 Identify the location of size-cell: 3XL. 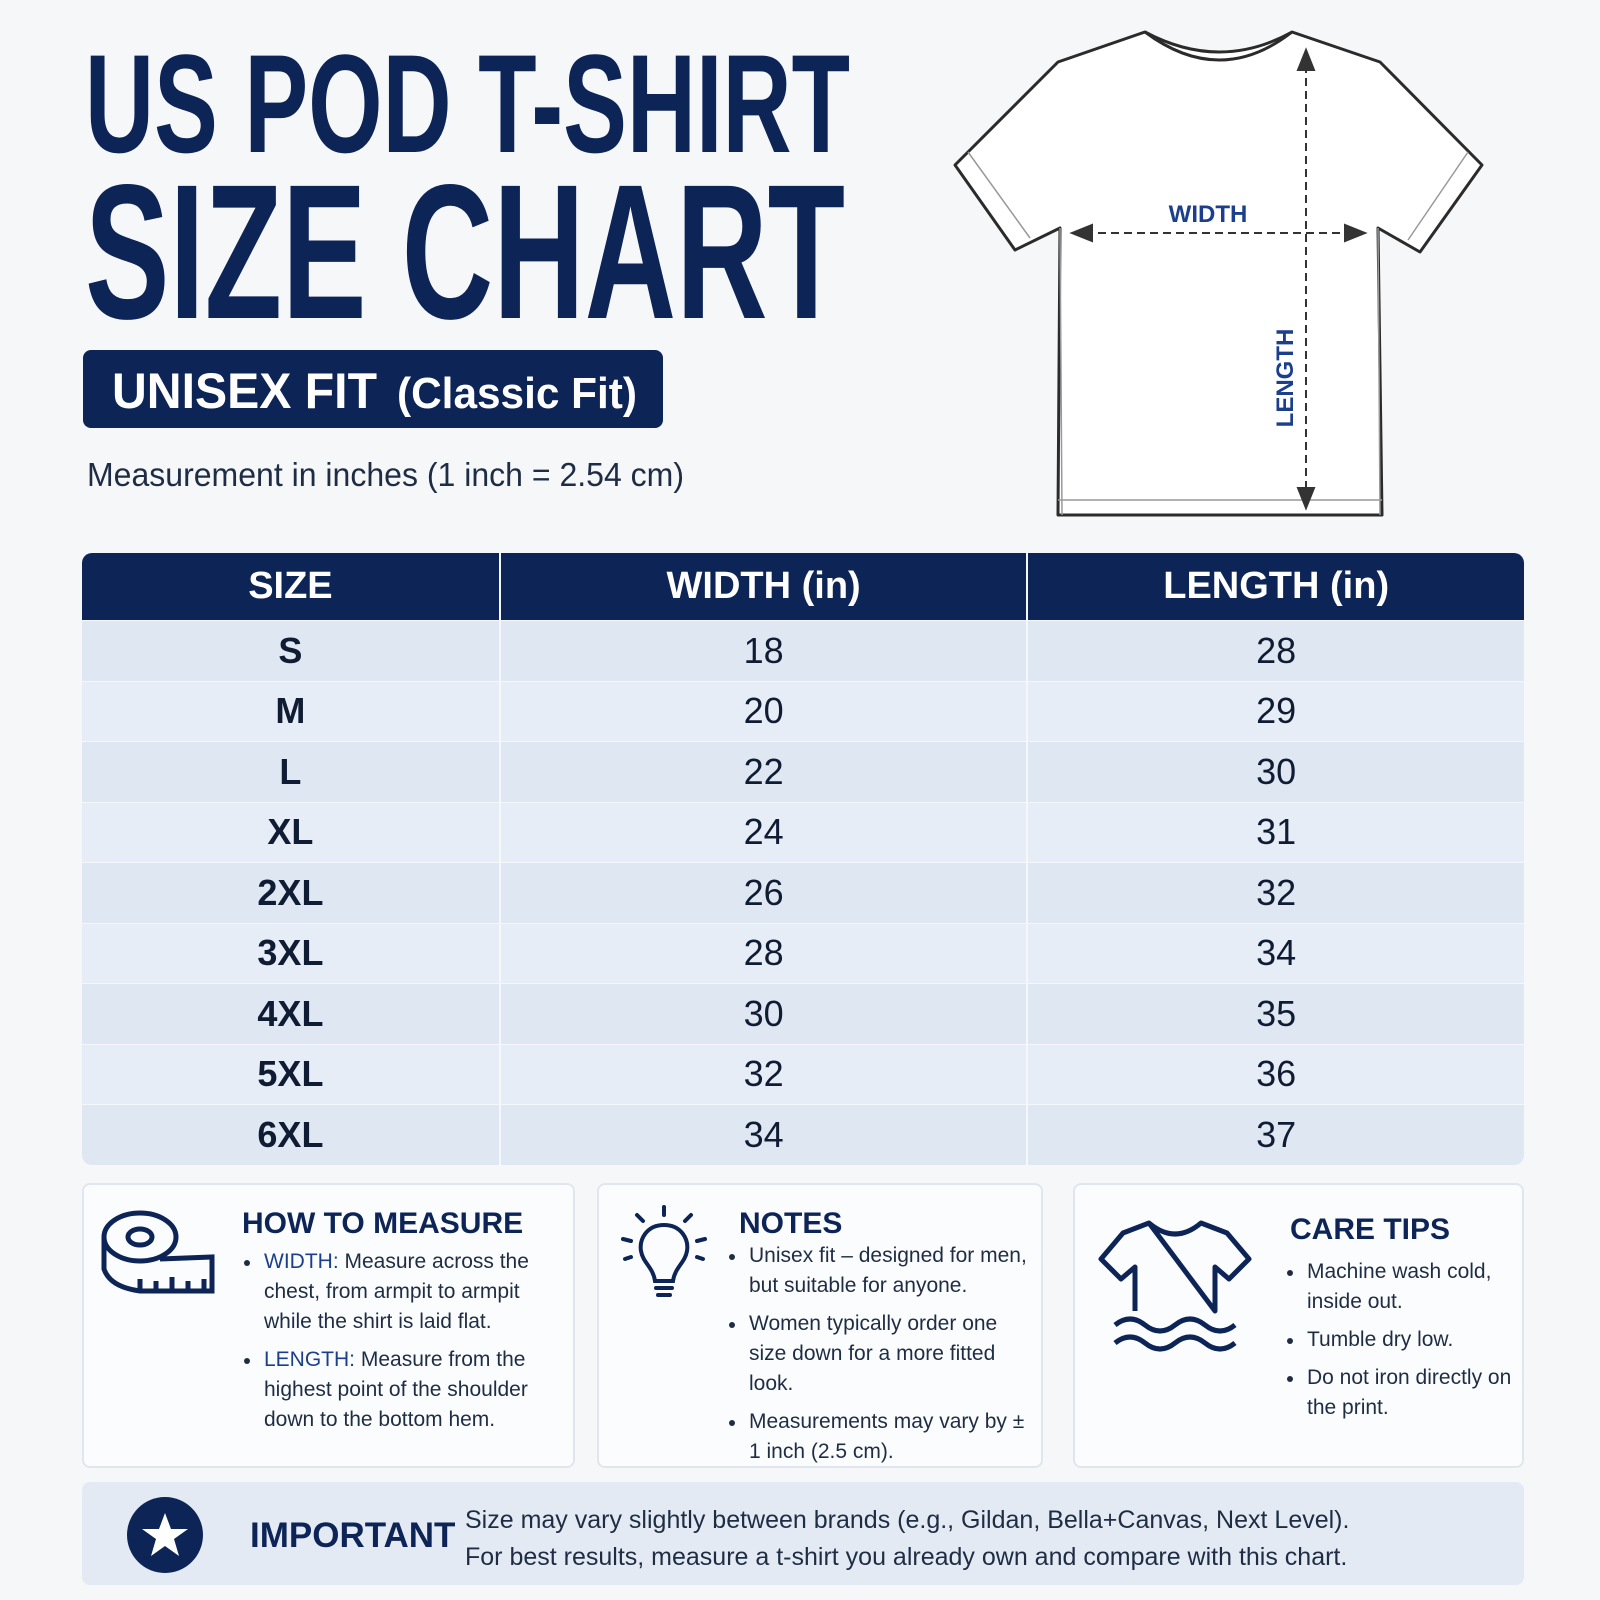
(290, 952).